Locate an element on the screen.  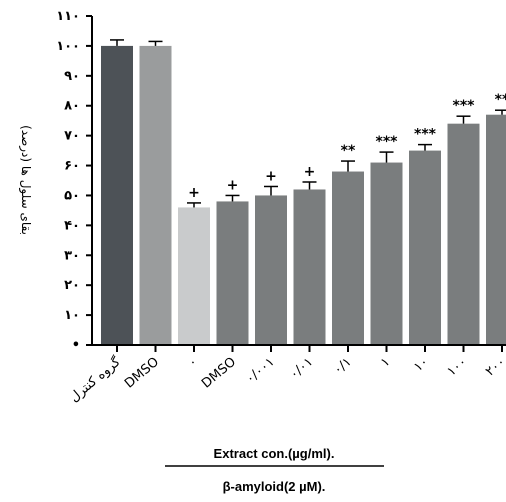
x-axis-title-extract: Extract con.(µg/ml). is located at coordinates (274, 453).